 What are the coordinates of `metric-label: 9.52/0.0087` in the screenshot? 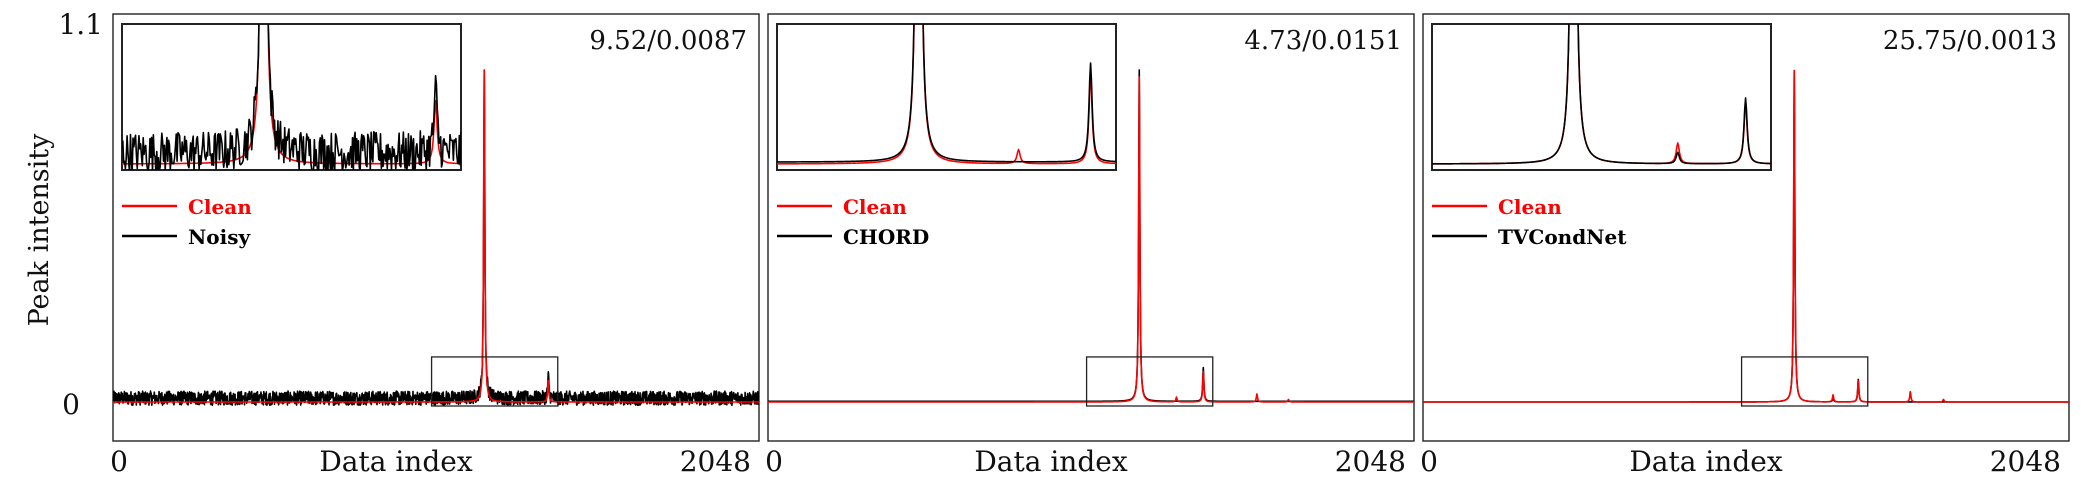 It's located at (668, 41).